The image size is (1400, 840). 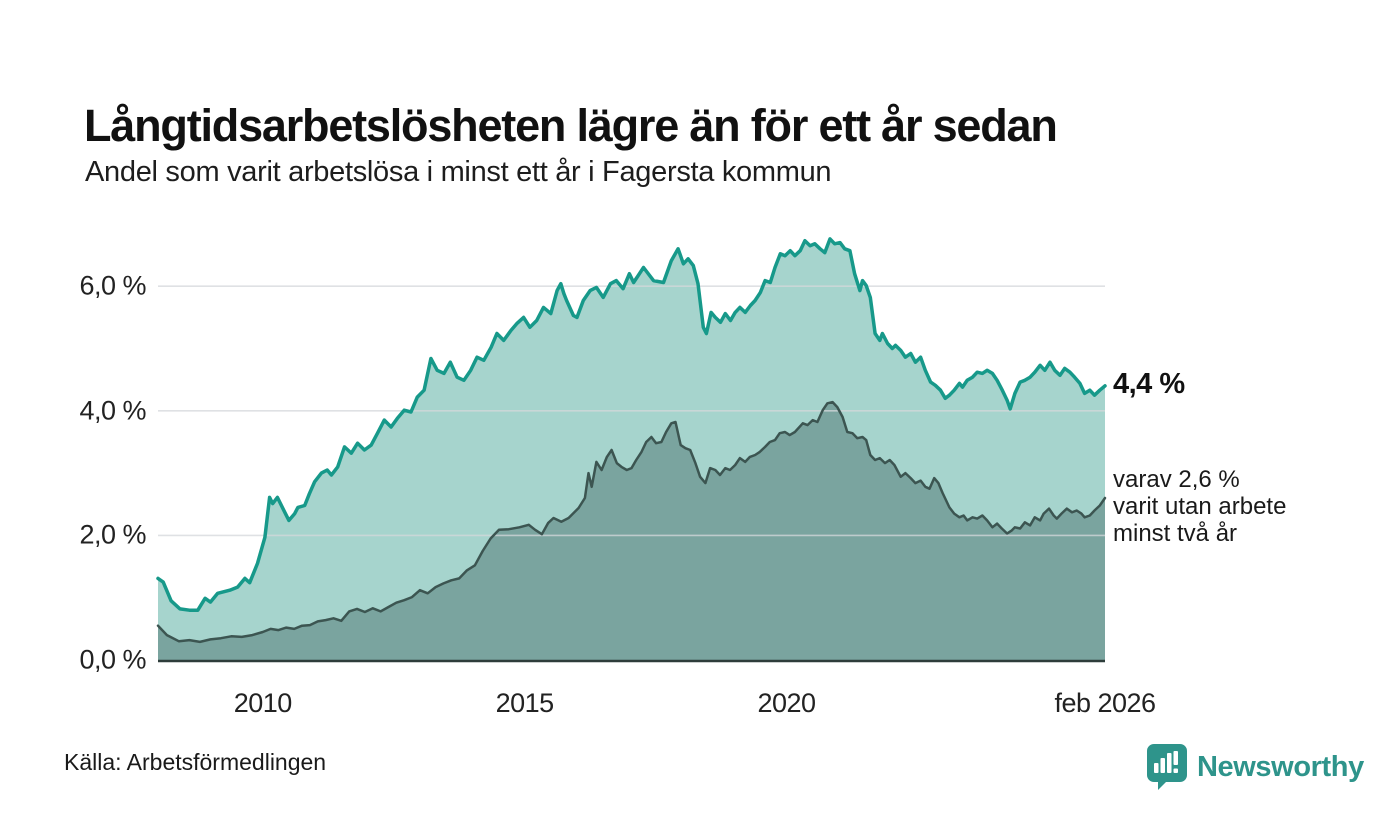 What do you see at coordinates (525, 703) in the screenshot?
I see `x-tick-label: 2015` at bounding box center [525, 703].